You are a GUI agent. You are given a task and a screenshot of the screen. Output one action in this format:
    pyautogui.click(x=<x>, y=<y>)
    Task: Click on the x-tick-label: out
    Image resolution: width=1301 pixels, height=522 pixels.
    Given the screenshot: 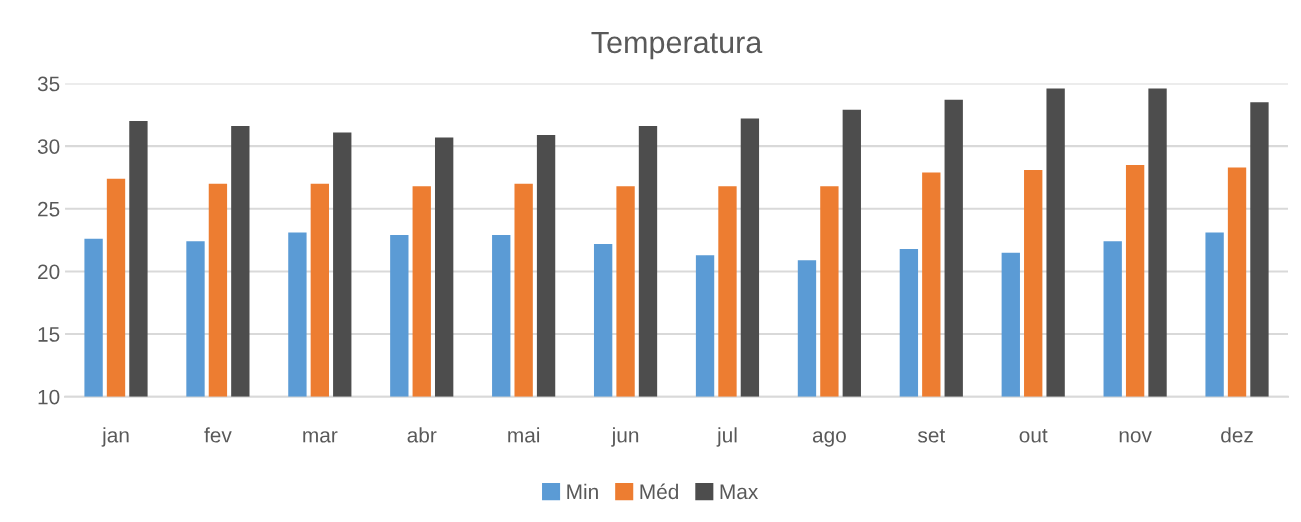 What is the action you would take?
    pyautogui.click(x=1033, y=435)
    